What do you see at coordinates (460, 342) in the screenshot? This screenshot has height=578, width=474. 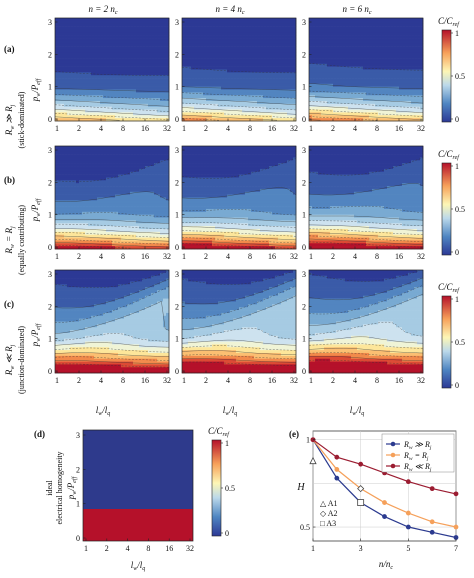 I see `colorbar-tick-label: 0.5` at bounding box center [460, 342].